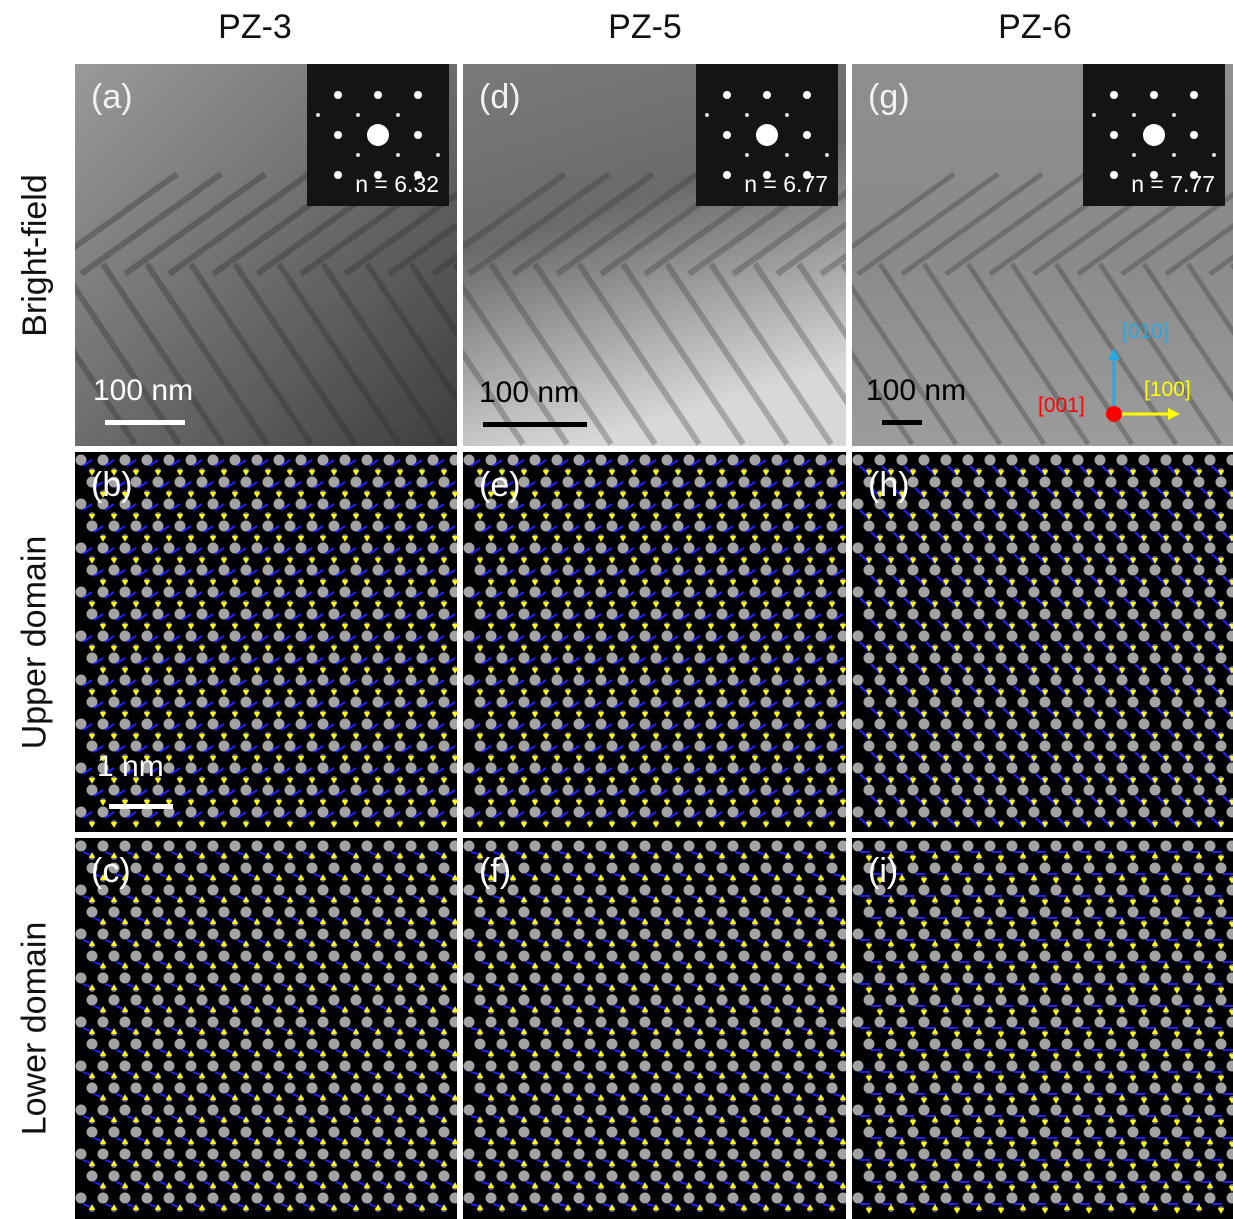 The image size is (1233, 1219). I want to click on diffraction-inset-g: n = 7.77, so click(1154, 135).